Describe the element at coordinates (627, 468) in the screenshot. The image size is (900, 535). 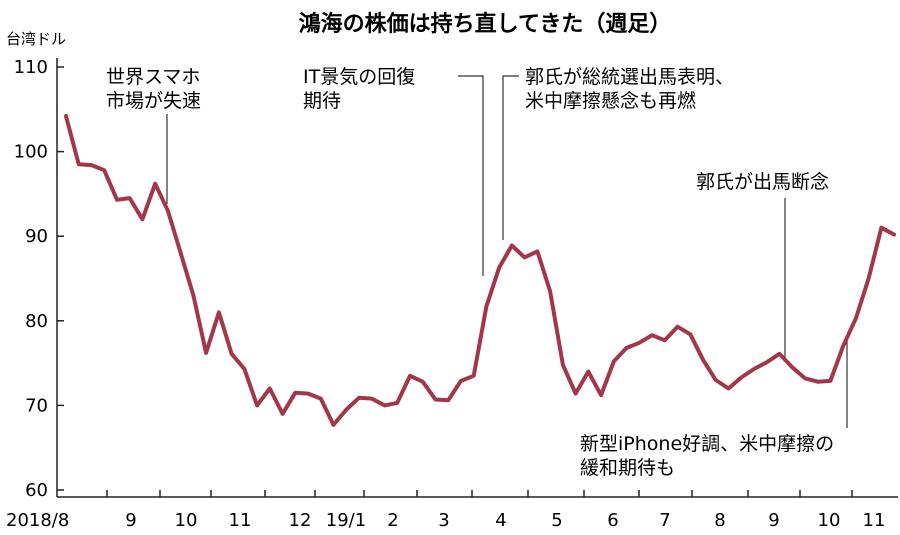
I see `annotation-text: 緩和期待も` at that location.